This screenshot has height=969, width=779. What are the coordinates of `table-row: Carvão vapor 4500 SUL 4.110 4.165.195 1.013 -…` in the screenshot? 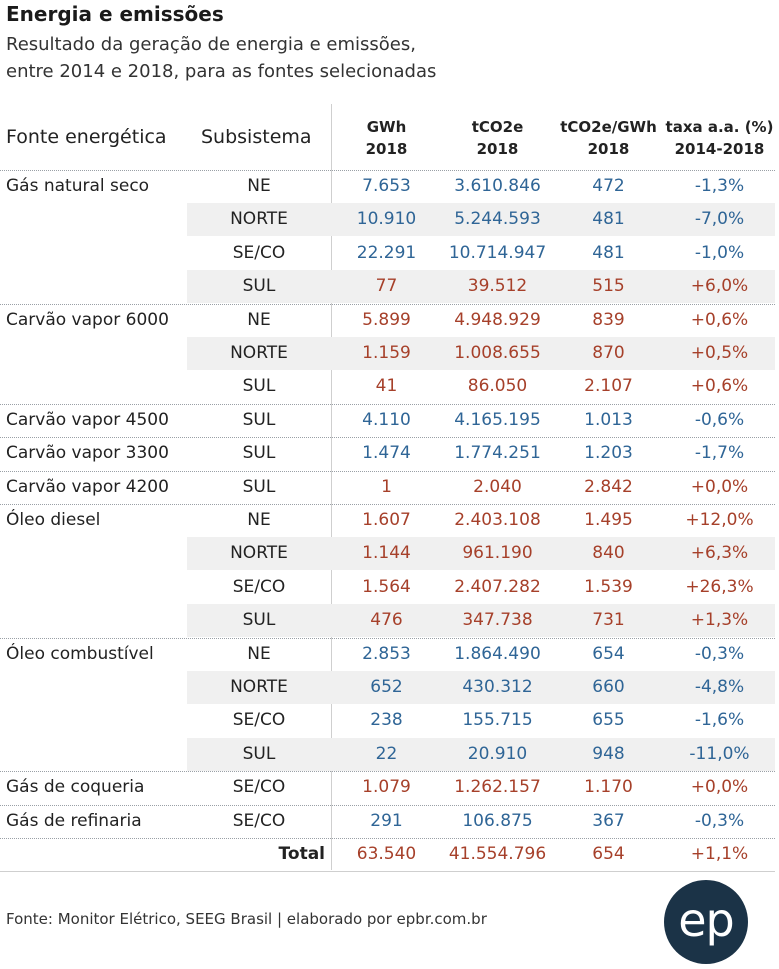 It's located at (387, 420).